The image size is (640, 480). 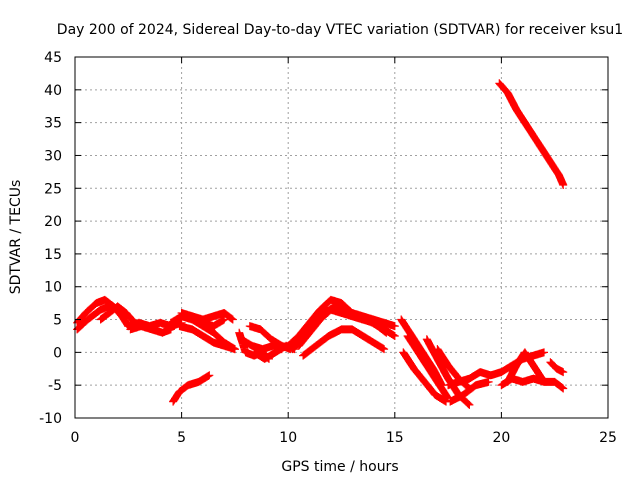 I want to click on y-tick-label: 35, so click(x=53, y=124).